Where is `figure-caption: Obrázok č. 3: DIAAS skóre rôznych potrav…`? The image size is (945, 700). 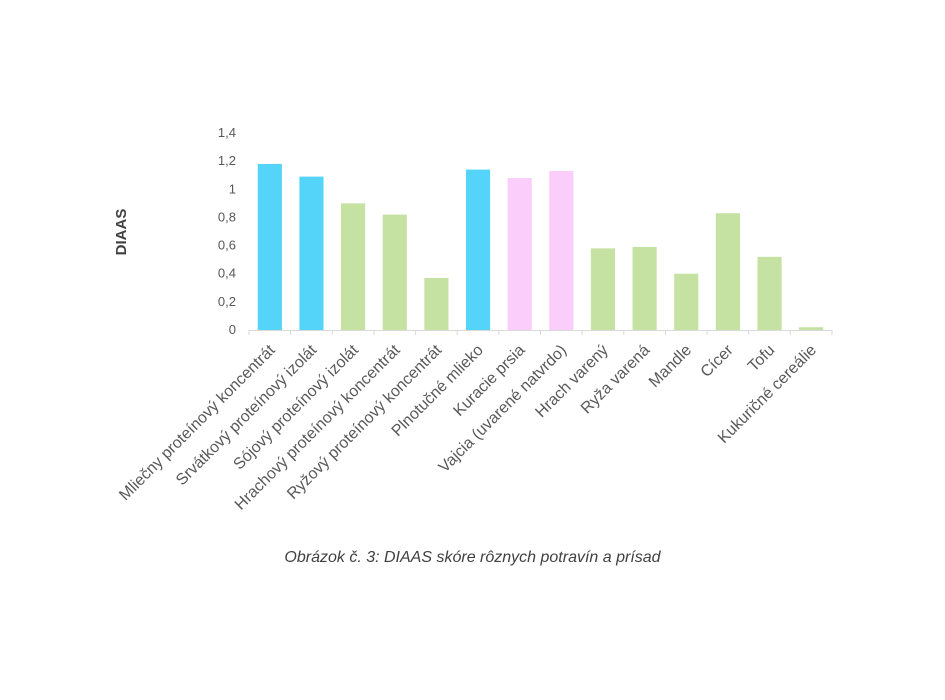
figure-caption: Obrázok č. 3: DIAAS skóre rôznych potrav… is located at coordinates (472, 557).